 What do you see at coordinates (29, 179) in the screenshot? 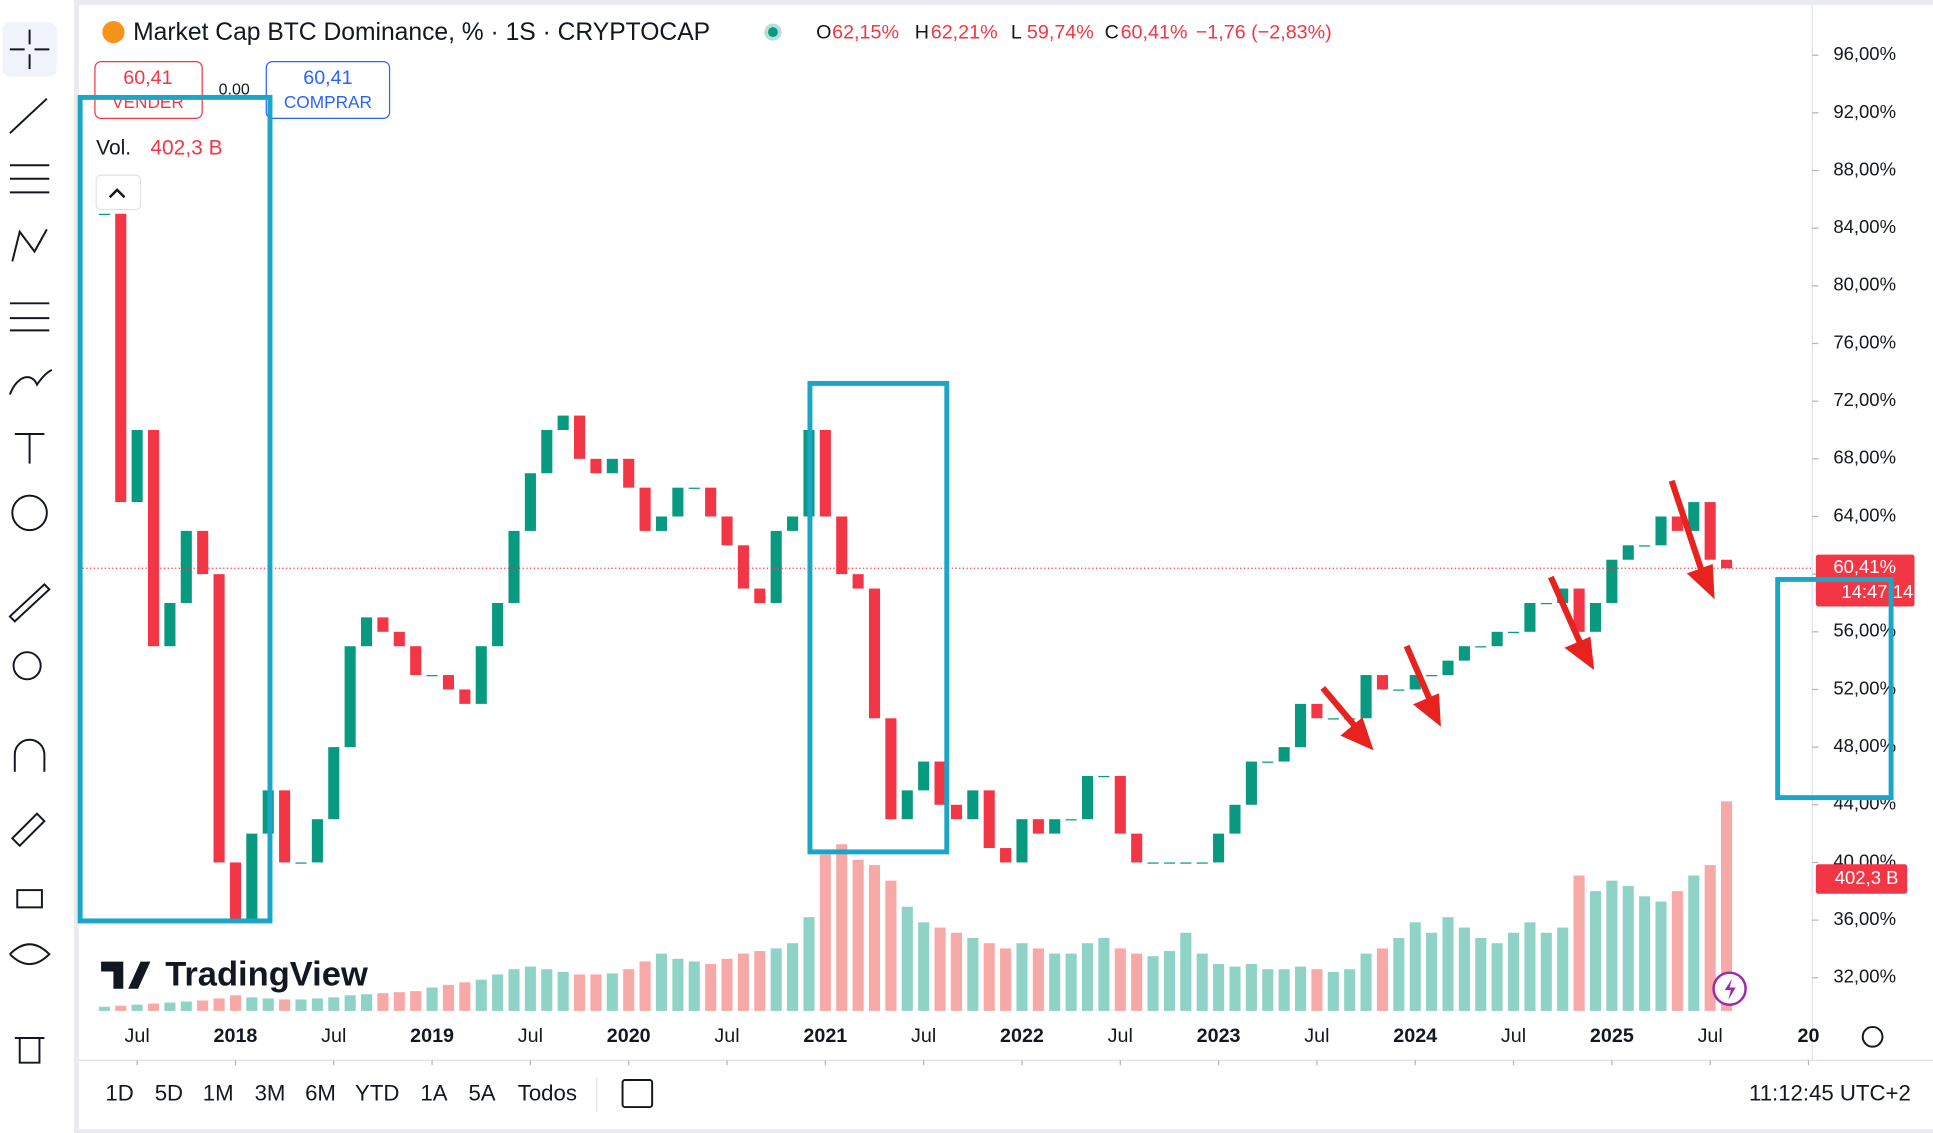
I see `fib-tool` at bounding box center [29, 179].